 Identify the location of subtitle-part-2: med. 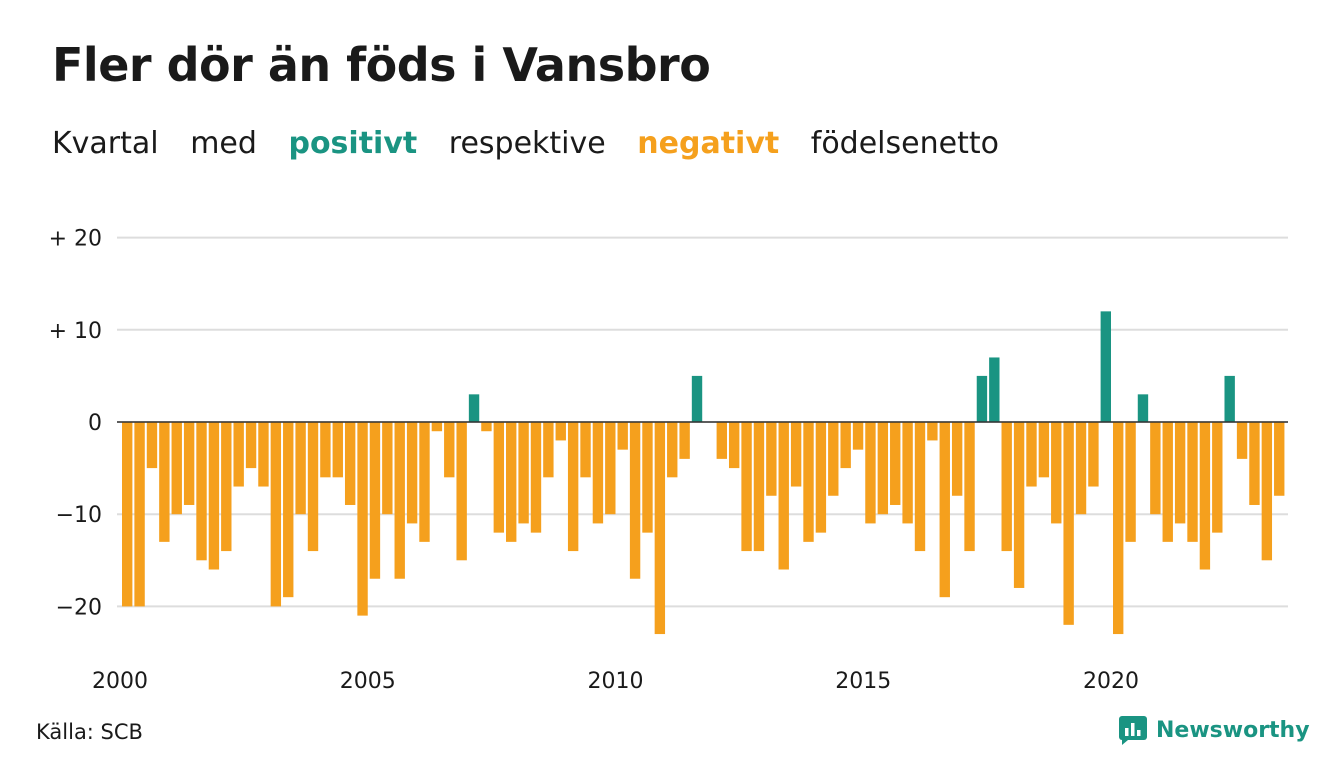
(223, 143).